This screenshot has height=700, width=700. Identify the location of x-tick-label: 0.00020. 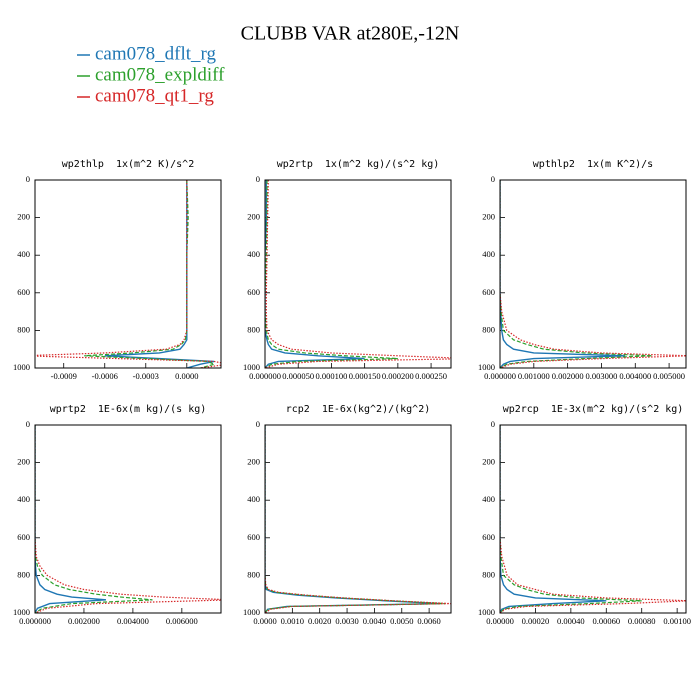
(536, 621).